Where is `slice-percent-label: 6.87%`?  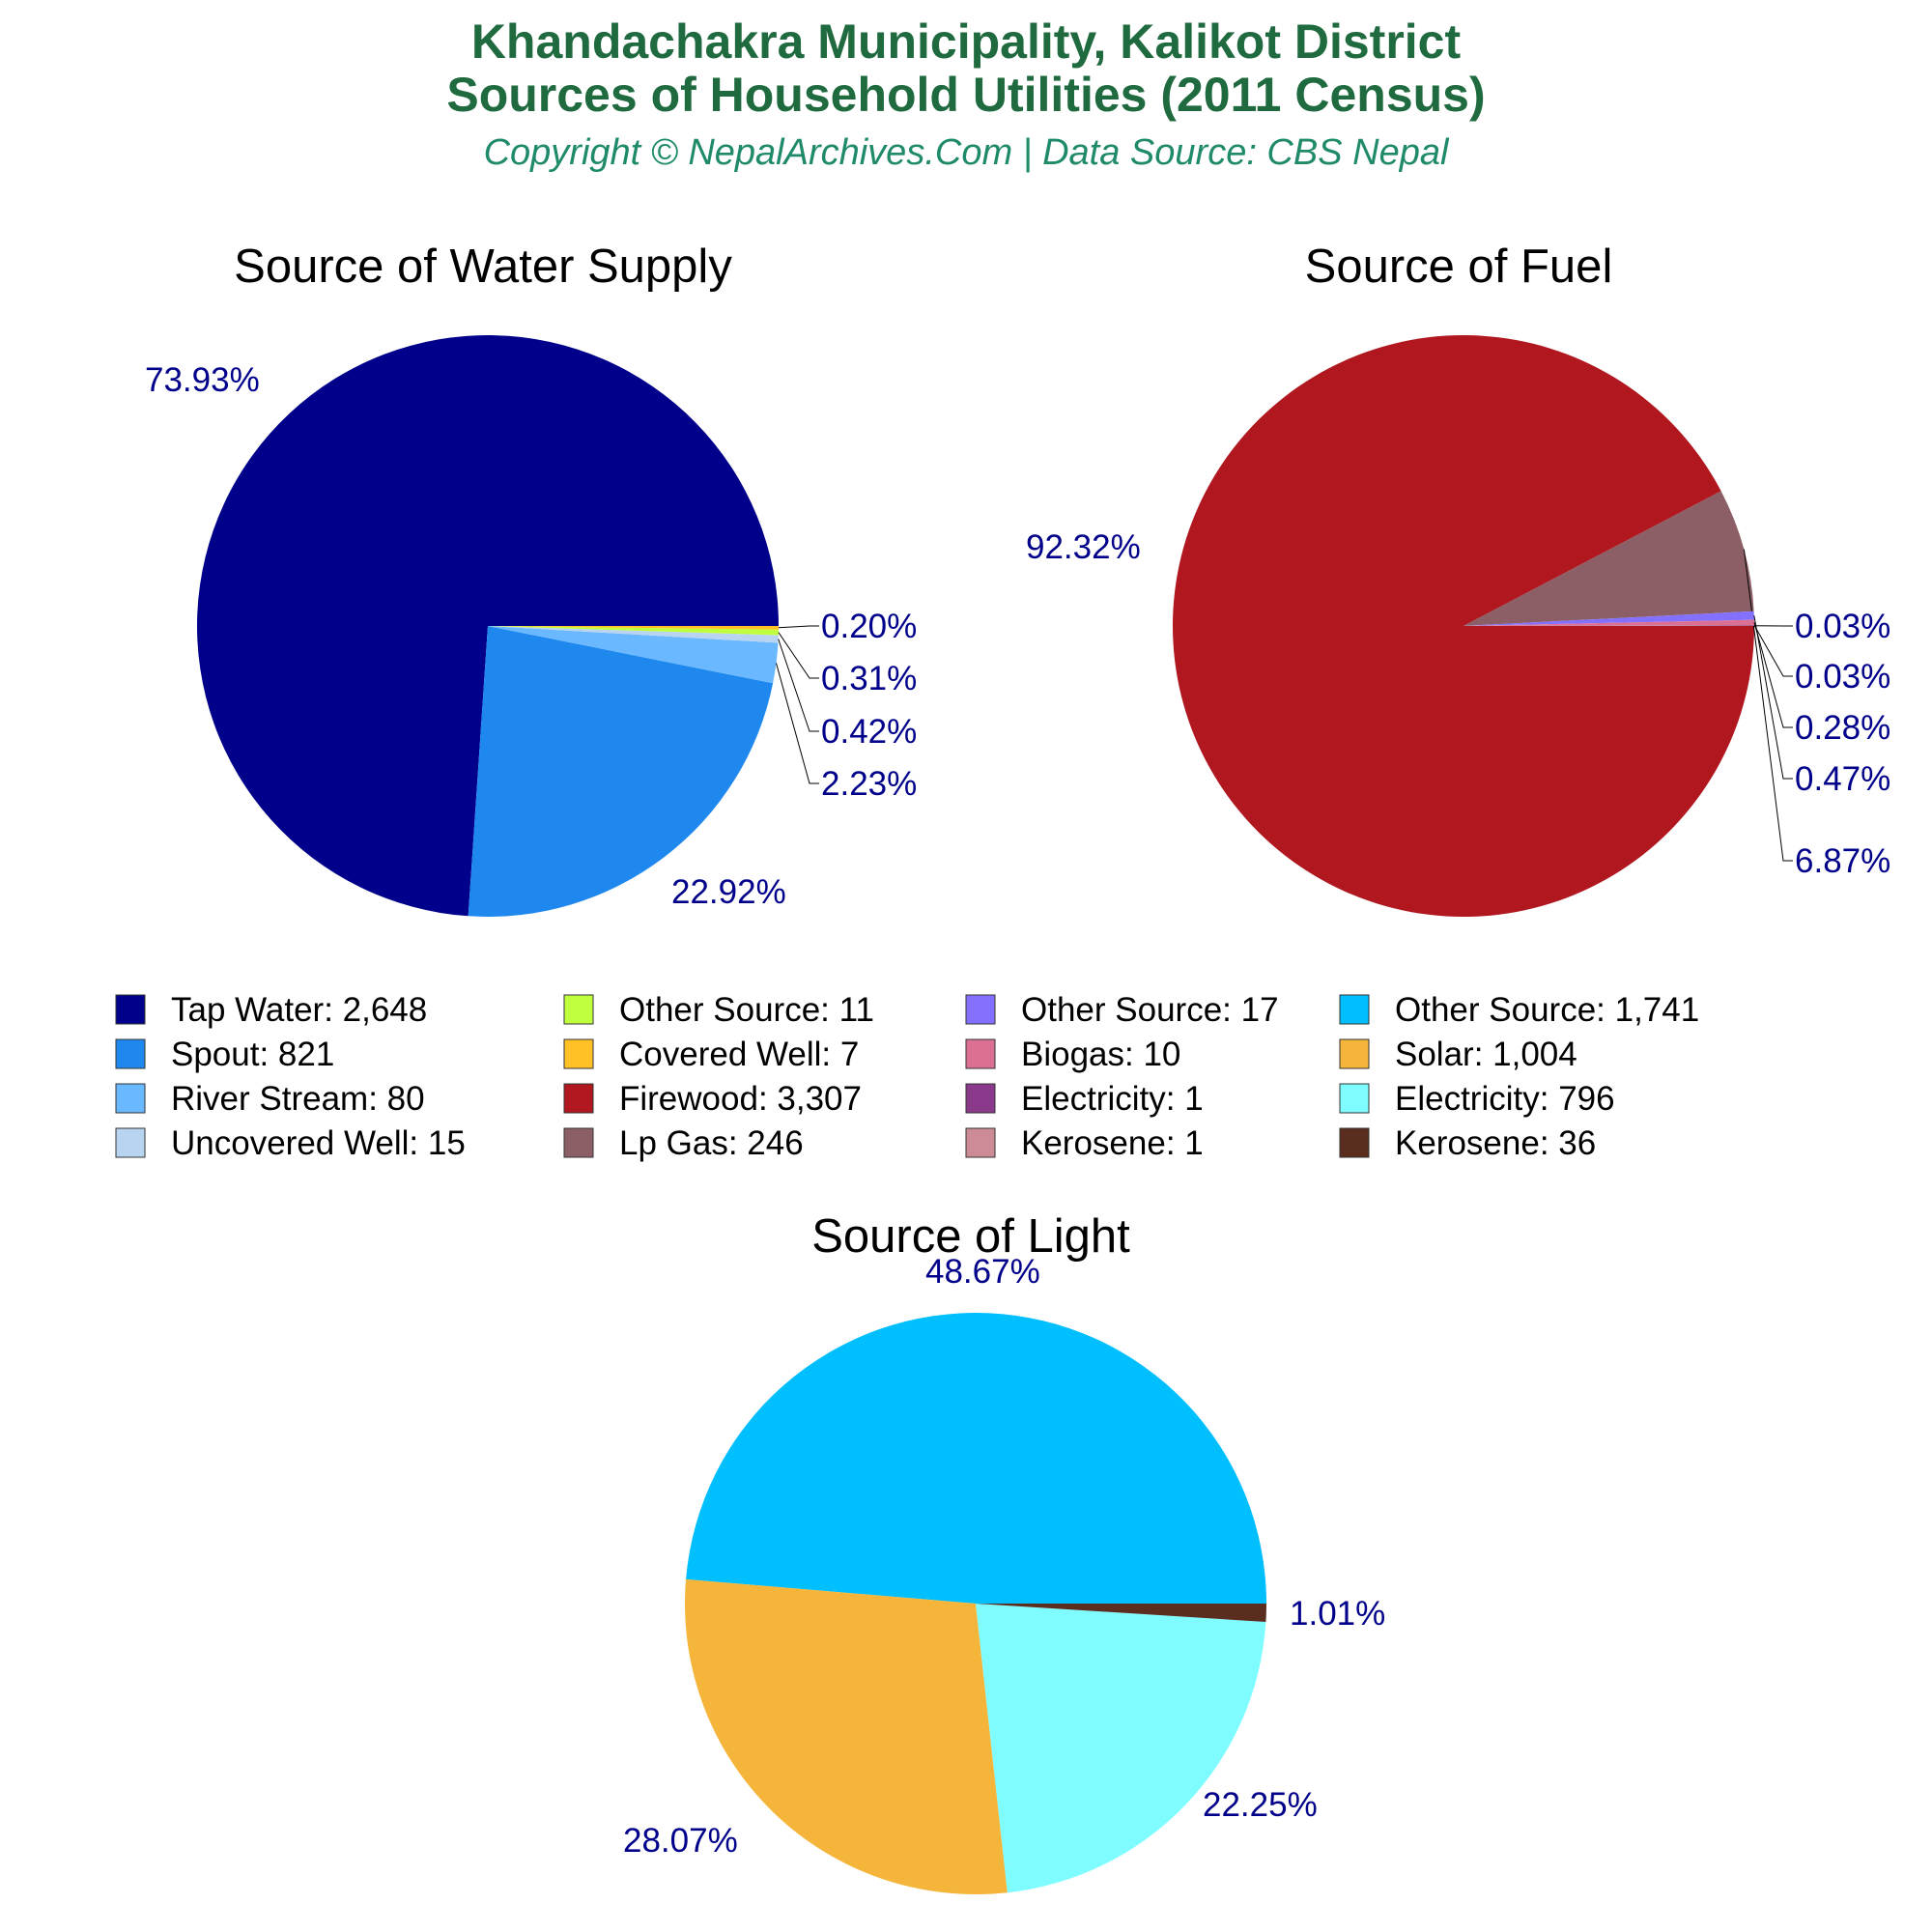 slice-percent-label: 6.87% is located at coordinates (1842, 861).